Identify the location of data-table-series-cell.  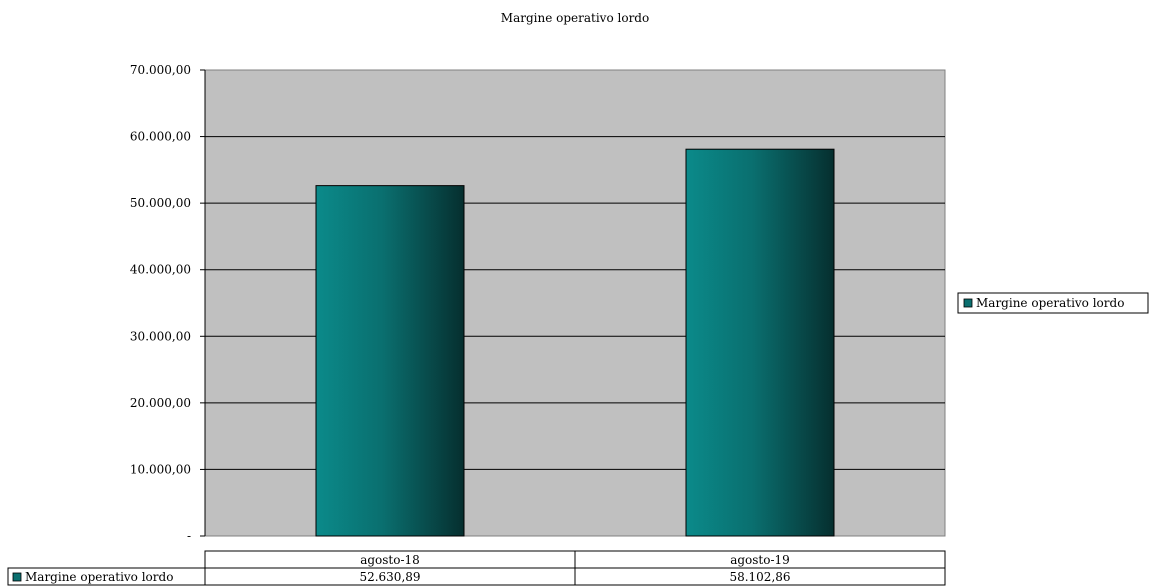
(106, 576).